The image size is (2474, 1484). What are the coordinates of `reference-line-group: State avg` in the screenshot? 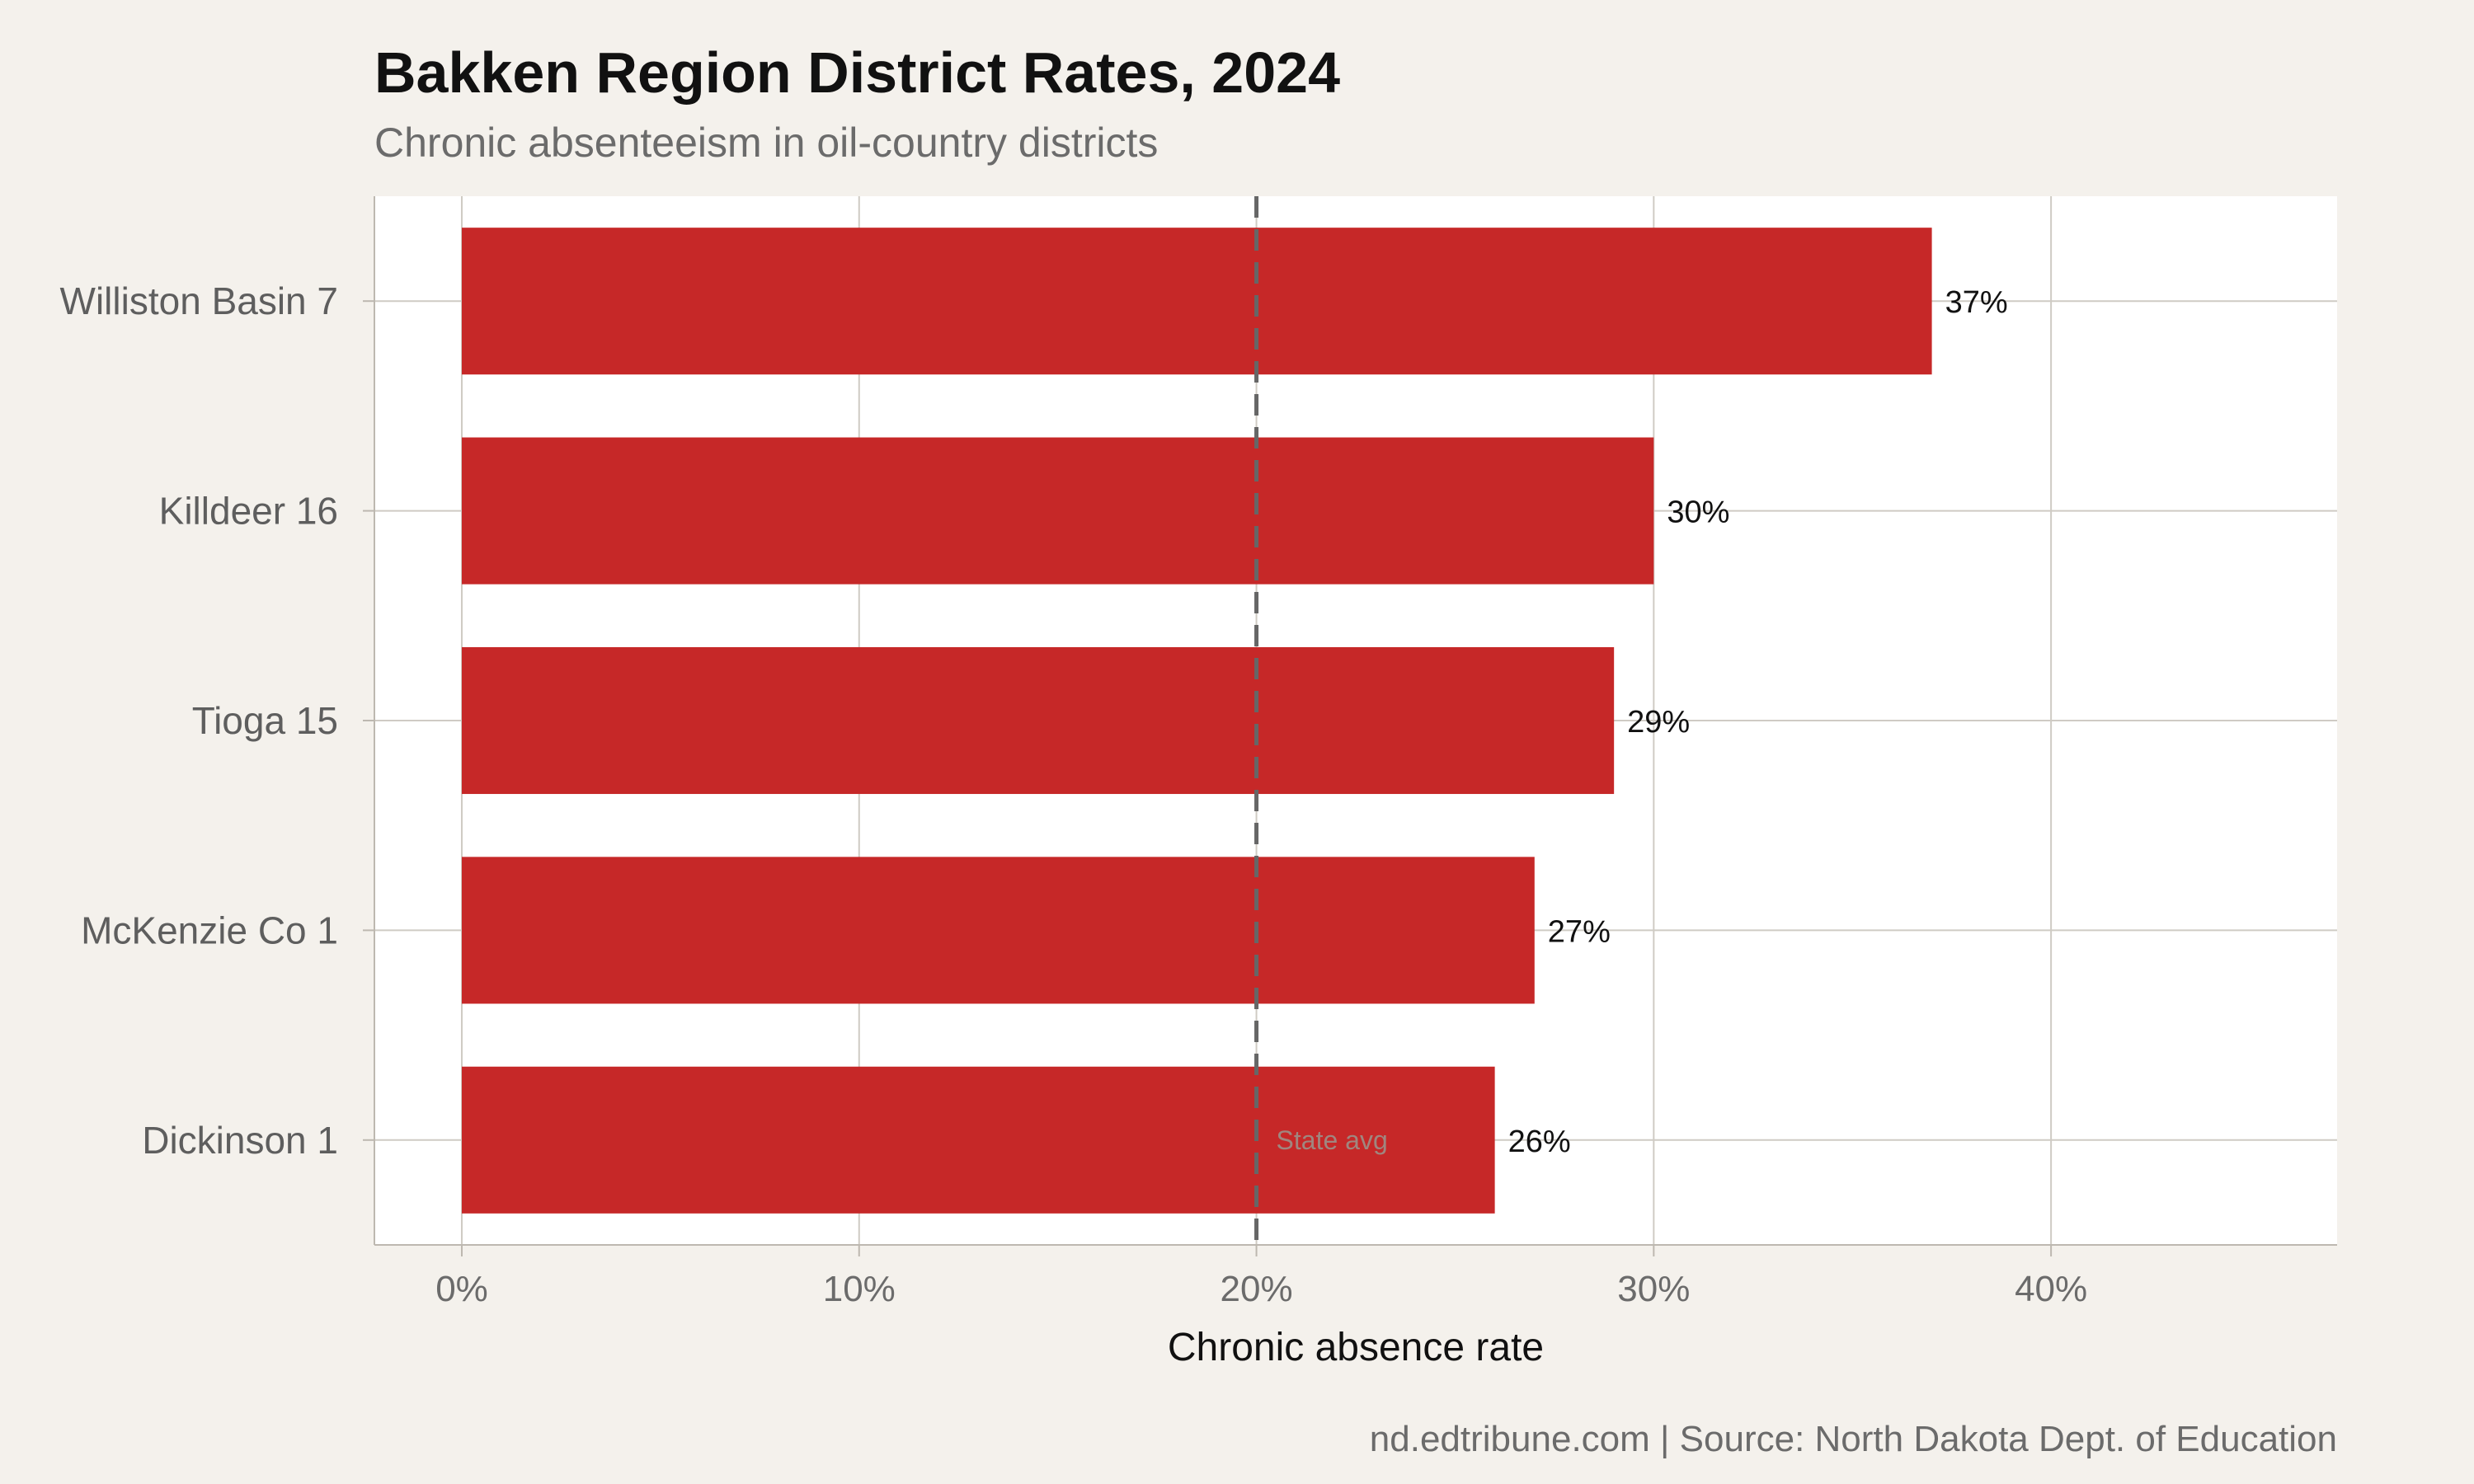 It's located at (1321, 720).